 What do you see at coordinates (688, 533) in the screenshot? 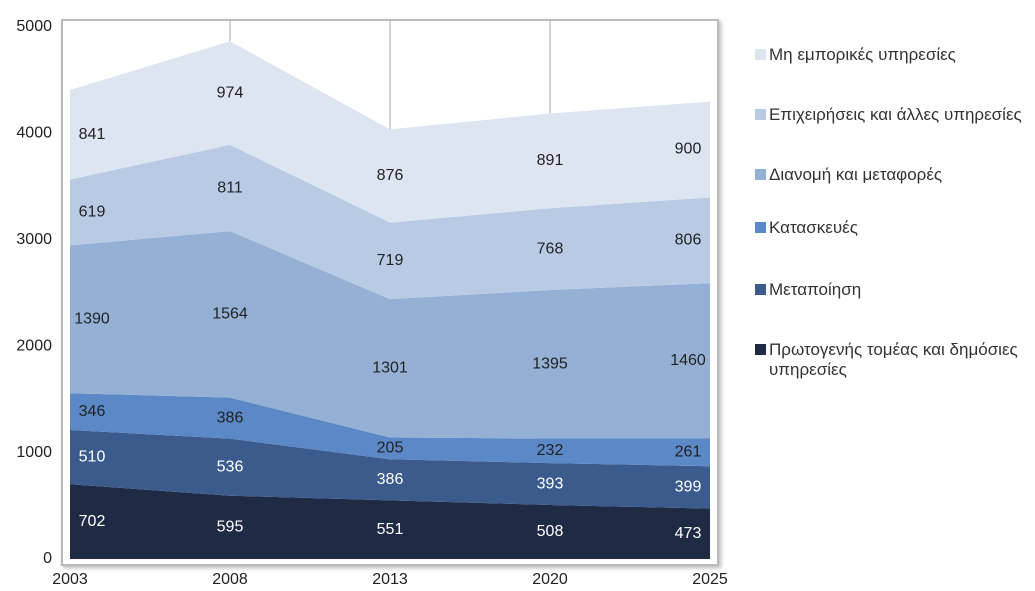
I see `data-label: 473` at bounding box center [688, 533].